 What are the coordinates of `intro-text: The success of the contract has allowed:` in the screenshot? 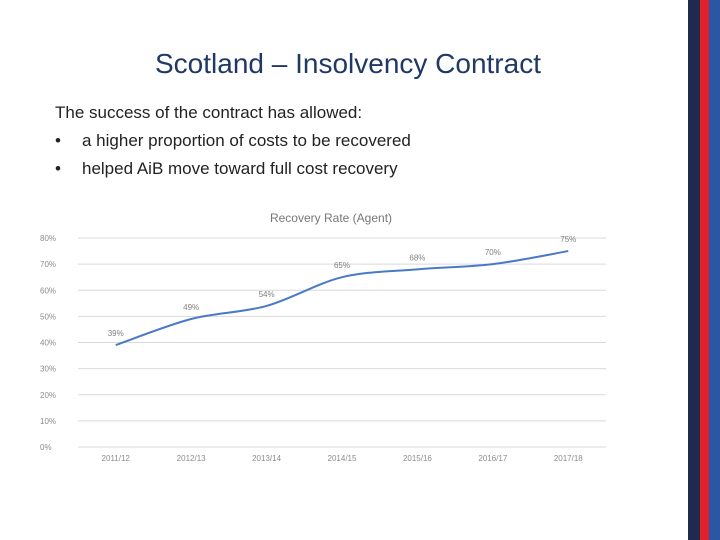 It's located at (209, 112).